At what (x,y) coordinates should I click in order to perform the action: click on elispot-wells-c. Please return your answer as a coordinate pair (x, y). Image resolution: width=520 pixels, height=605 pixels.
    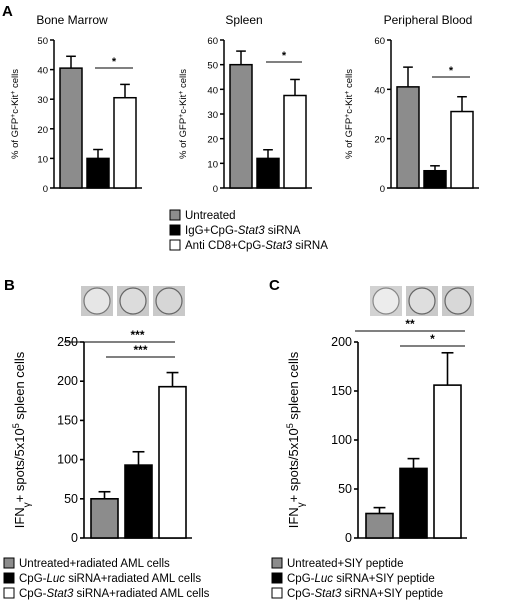
    Looking at the image, I should click on (422, 301).